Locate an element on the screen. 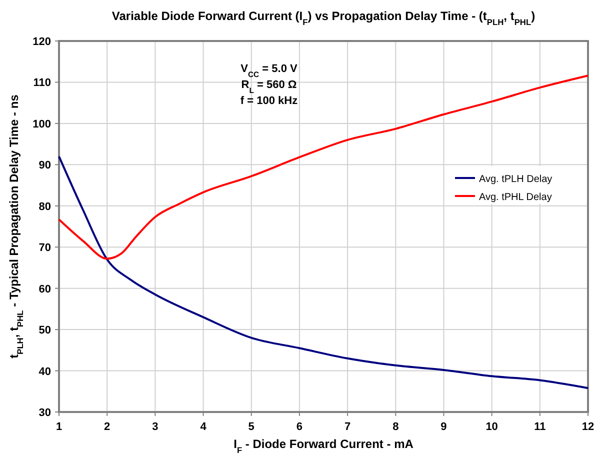 Image resolution: width=595 pixels, height=456 pixels. y-tick-label: 50 is located at coordinates (44, 330).